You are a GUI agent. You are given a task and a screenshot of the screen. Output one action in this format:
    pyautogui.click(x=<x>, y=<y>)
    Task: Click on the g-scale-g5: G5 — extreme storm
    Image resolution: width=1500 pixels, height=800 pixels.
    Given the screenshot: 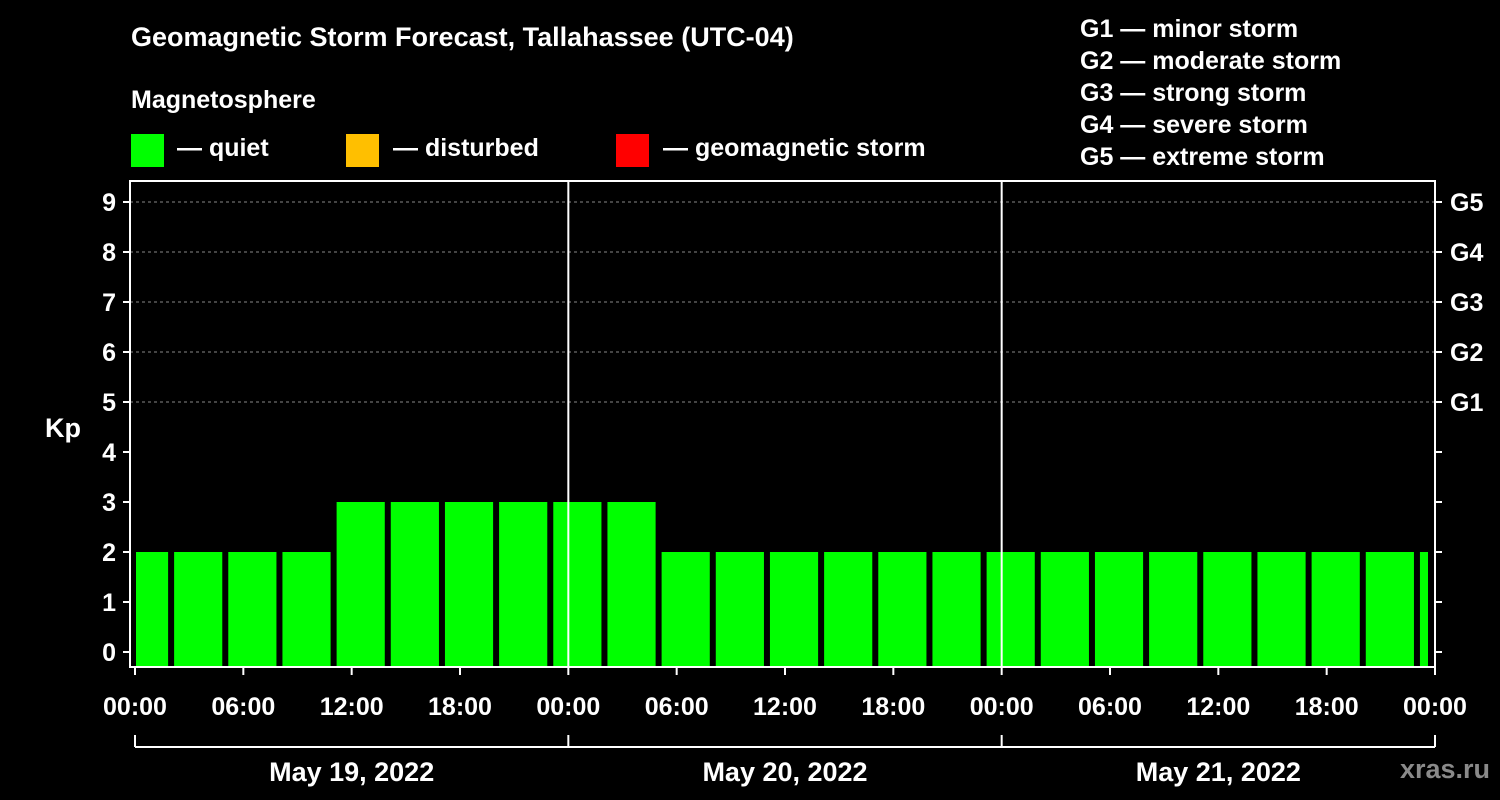 What is the action you would take?
    pyautogui.click(x=1202, y=157)
    